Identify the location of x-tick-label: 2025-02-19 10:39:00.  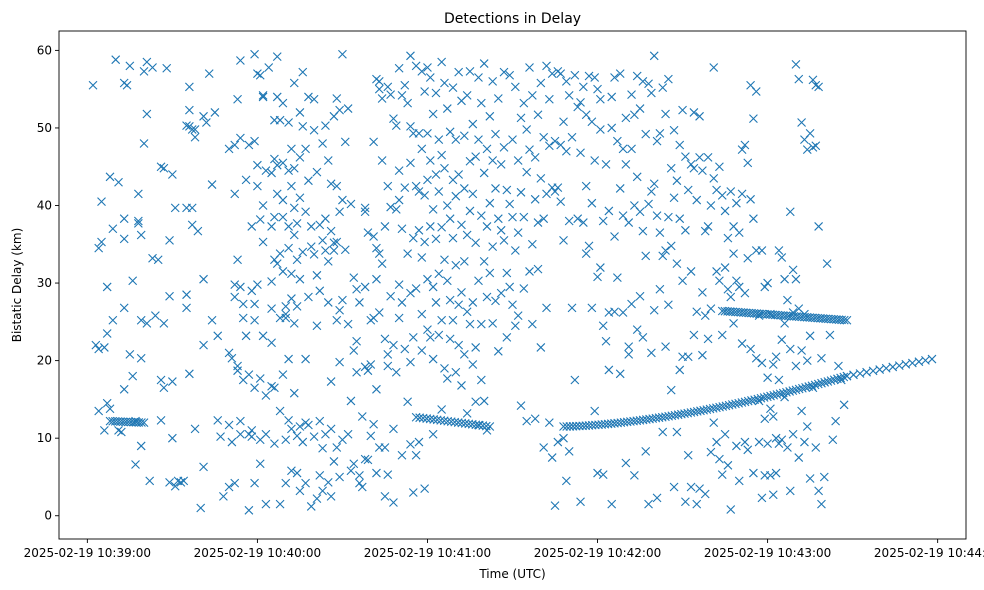
(87, 553).